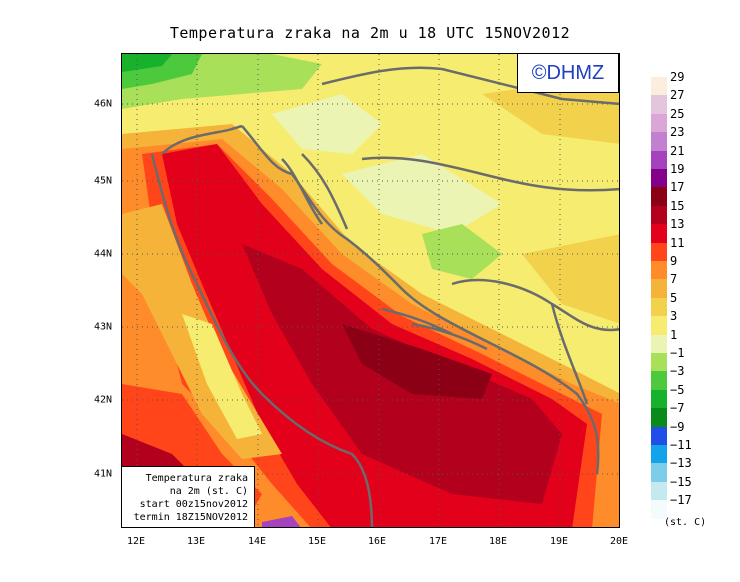 Image resolution: width=740 pixels, height=582 pixels. Describe the element at coordinates (677, 242) in the screenshot. I see `legend-label: 11` at that location.